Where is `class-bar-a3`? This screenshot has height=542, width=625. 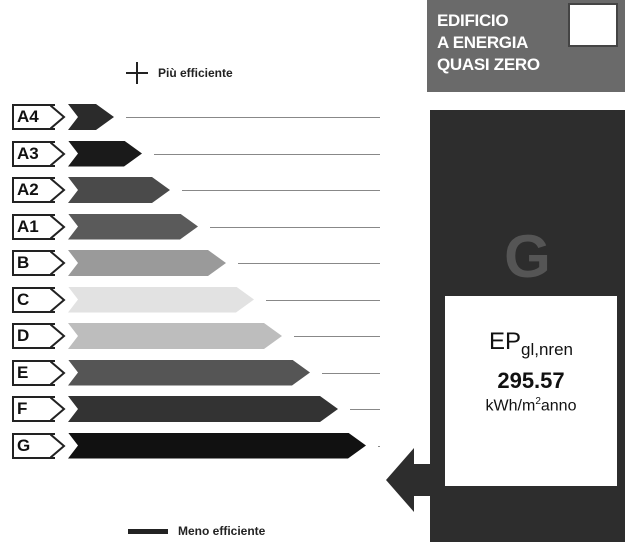 class-bar-a3 is located at coordinates (105, 154).